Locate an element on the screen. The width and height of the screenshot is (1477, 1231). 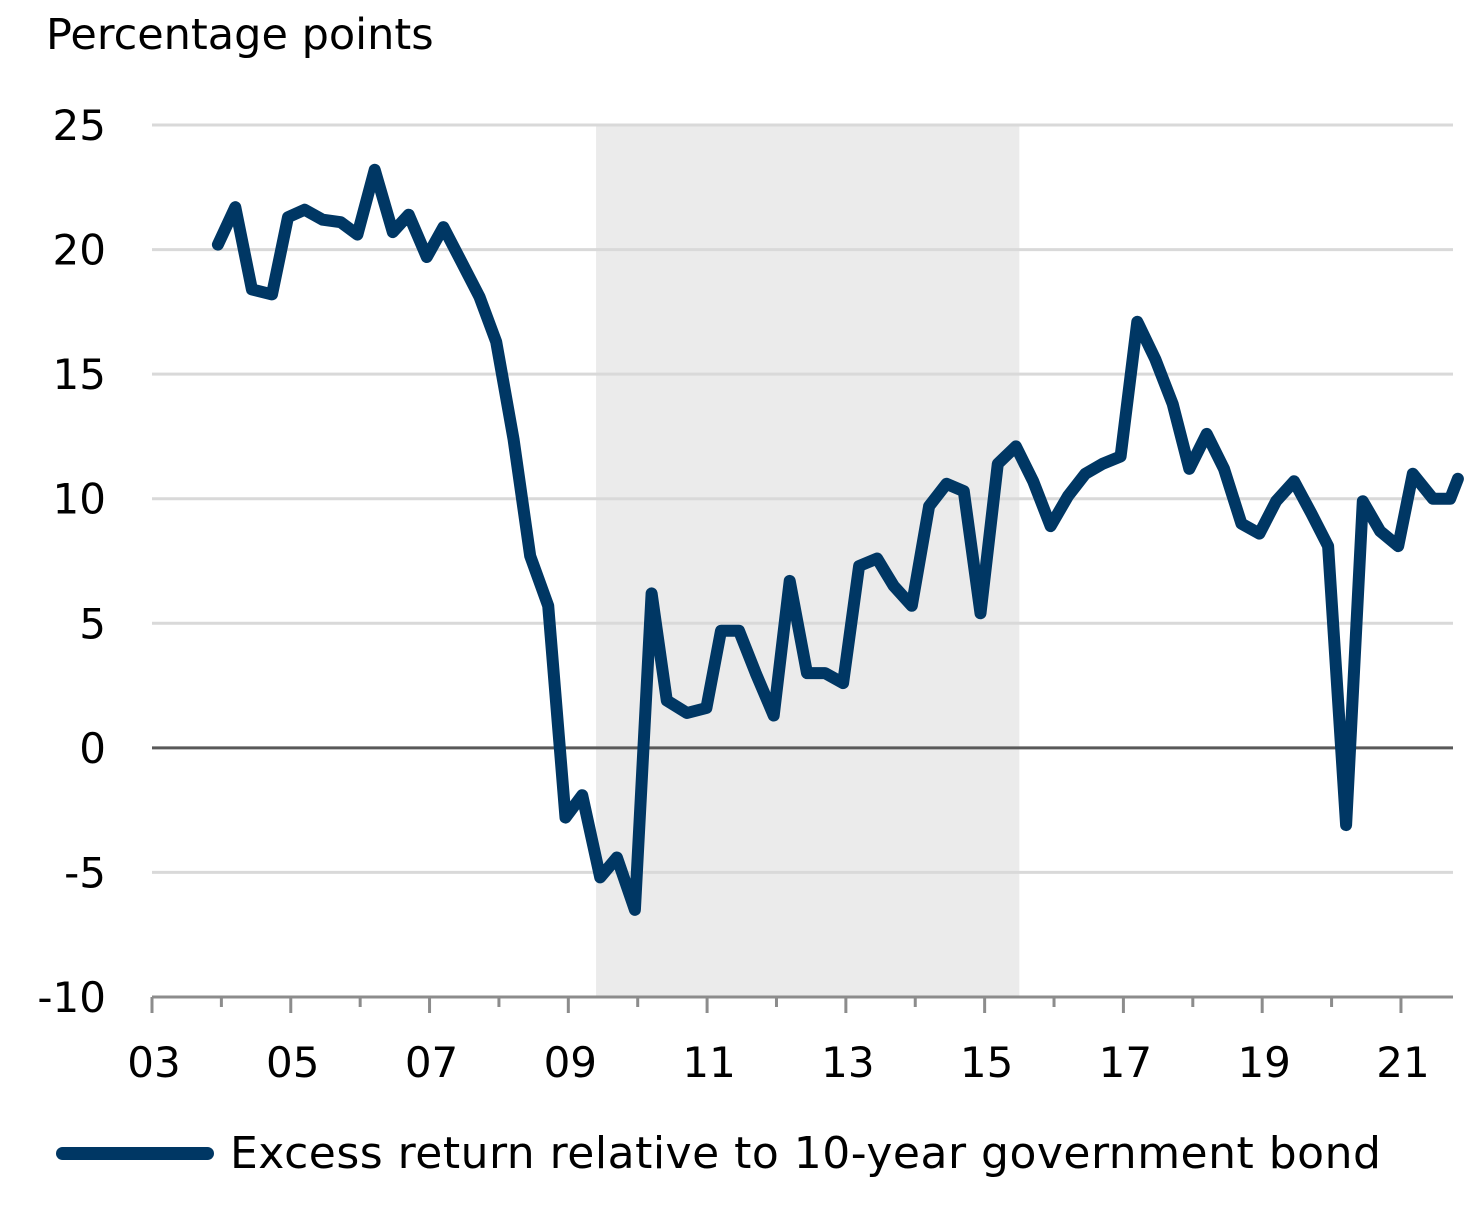
y-tick-label: 5 is located at coordinates (92, 623).